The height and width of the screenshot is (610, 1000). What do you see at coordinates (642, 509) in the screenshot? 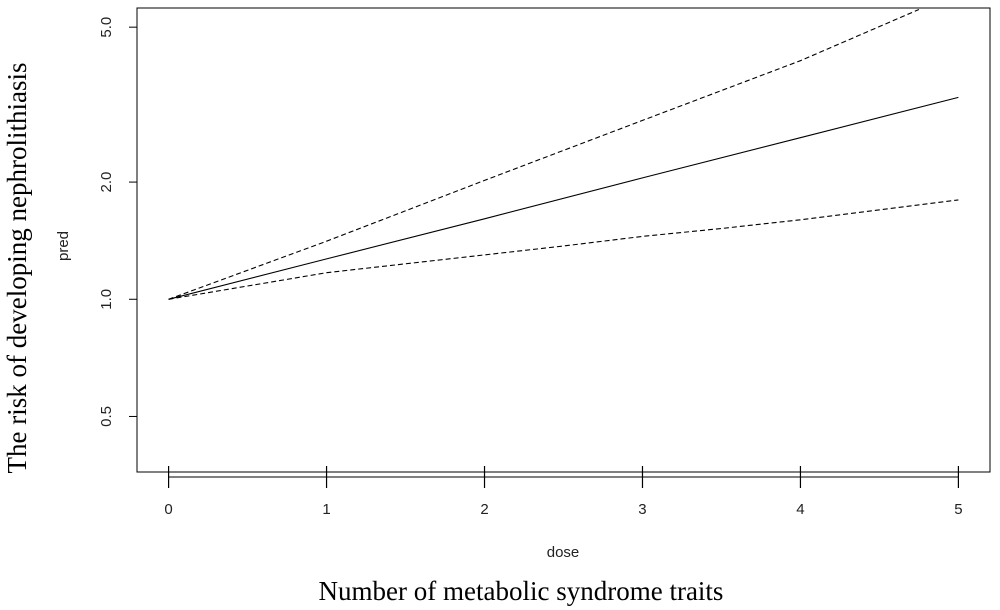
I see `x-tick-label: 3` at bounding box center [642, 509].